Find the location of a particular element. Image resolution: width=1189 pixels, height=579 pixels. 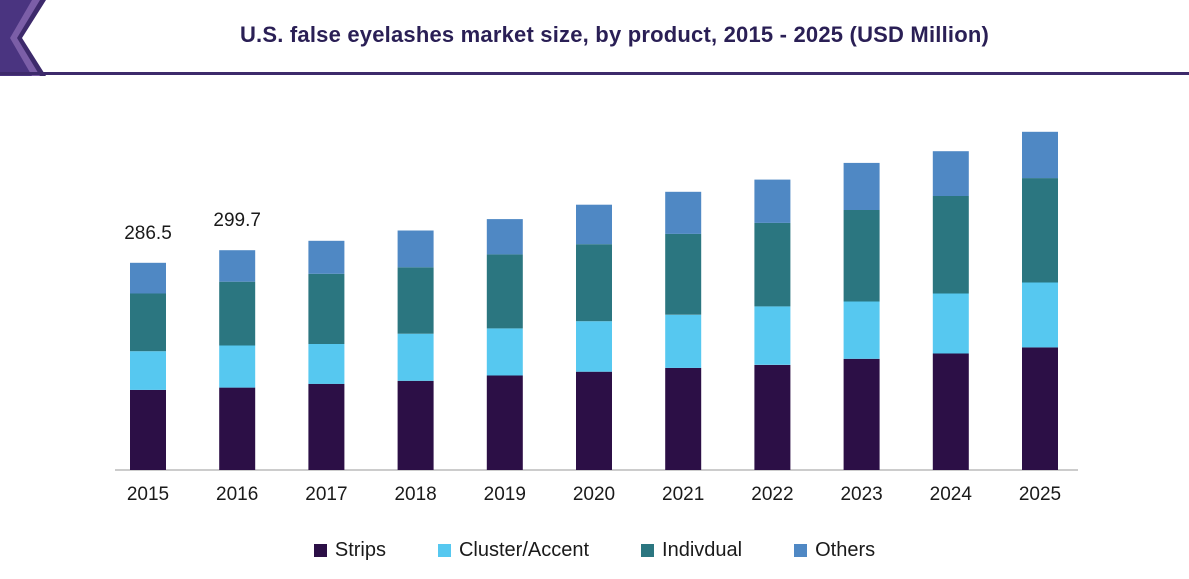

bar-segment-indivdual-2020 is located at coordinates (594, 283).